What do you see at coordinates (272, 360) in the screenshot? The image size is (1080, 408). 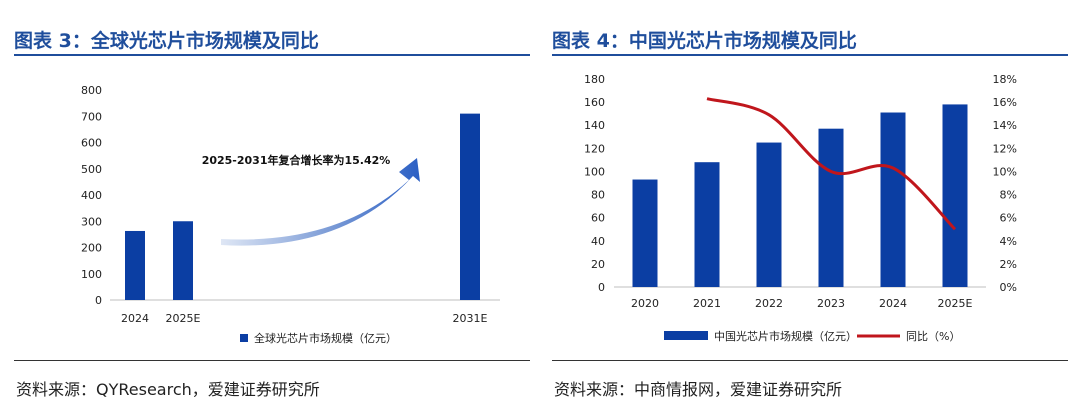 I see `left-bottom-rule` at bounding box center [272, 360].